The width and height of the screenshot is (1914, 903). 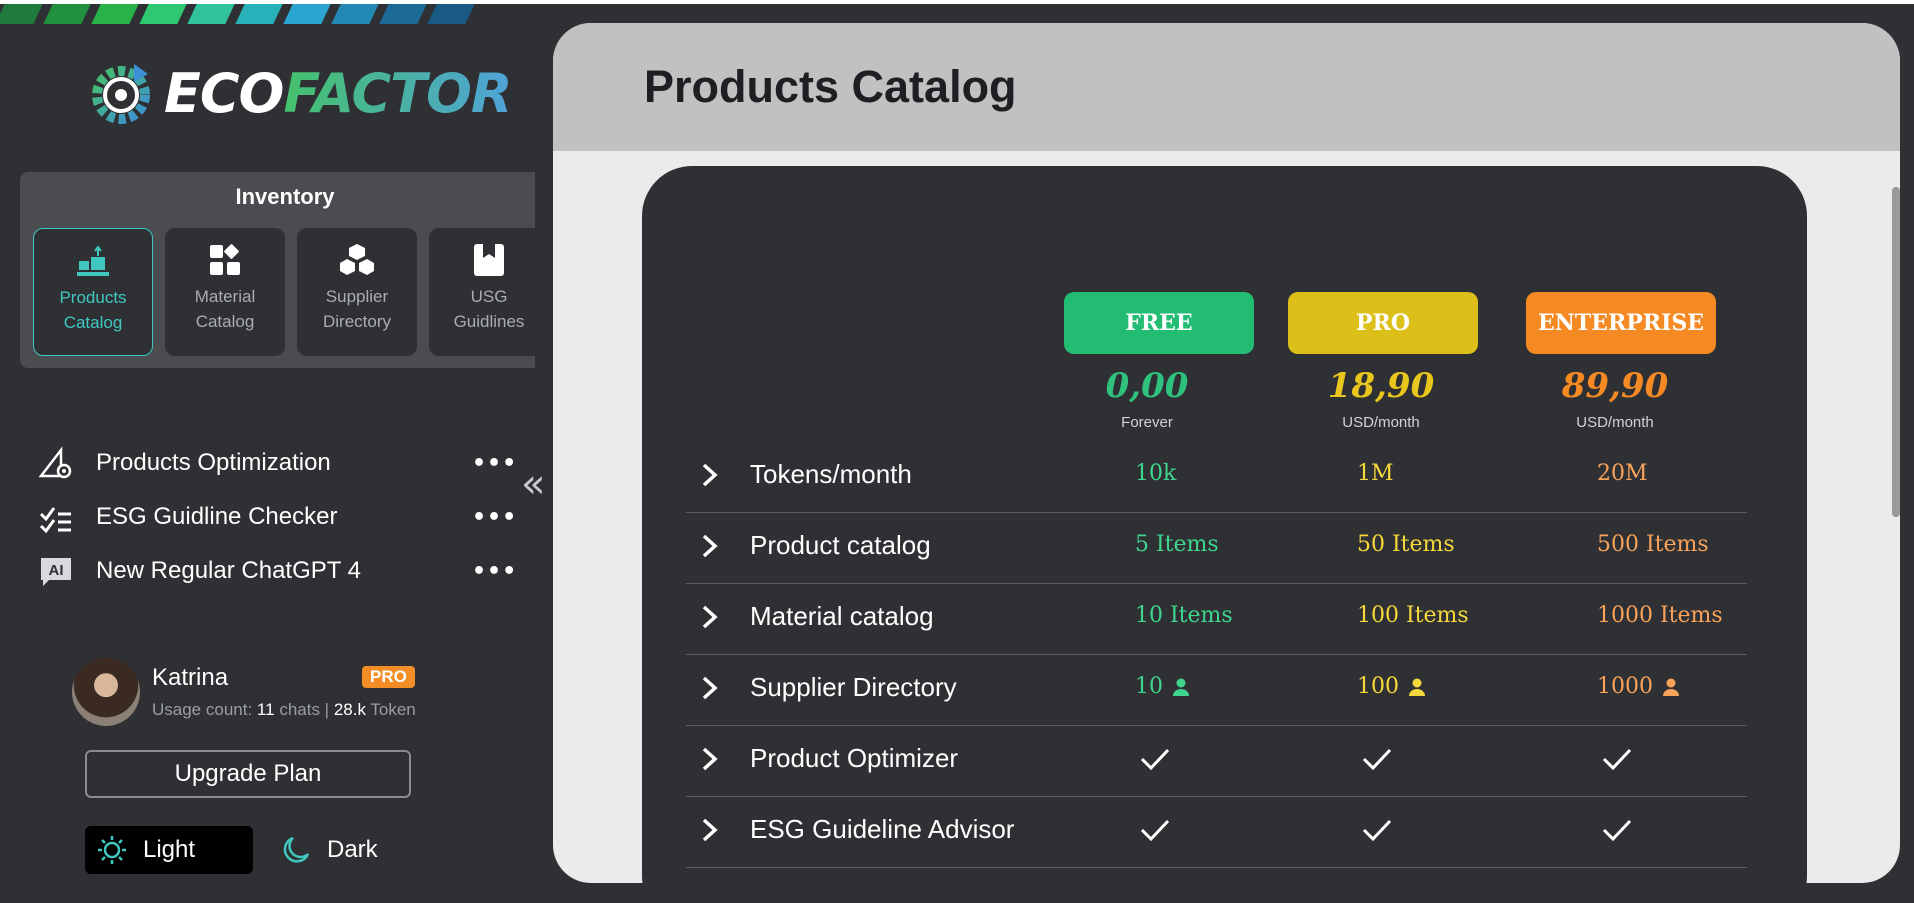 I want to click on feature-row-supplier-directory: Supplier Directory 10 100 1000, so click(x=1216, y=690).